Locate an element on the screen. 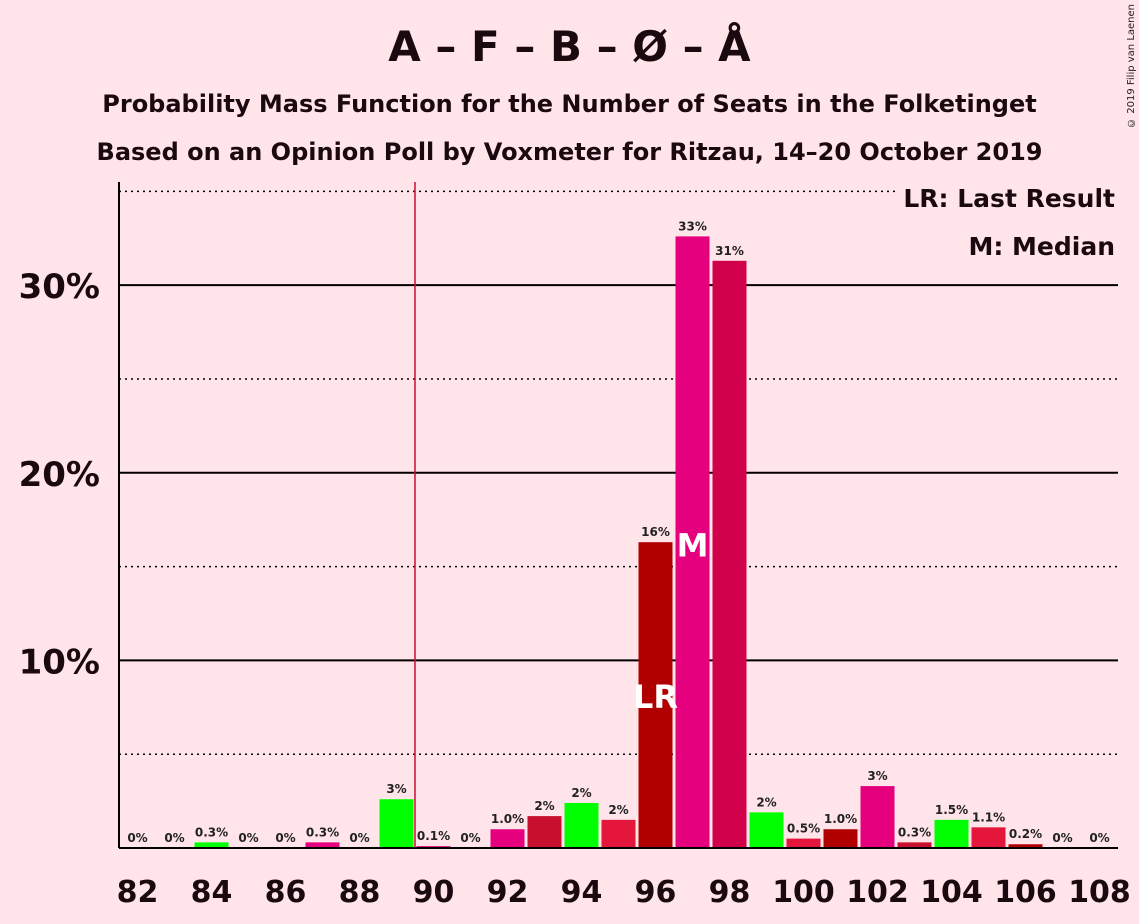  x-tick-label-88: 88 is located at coordinates (360, 892).